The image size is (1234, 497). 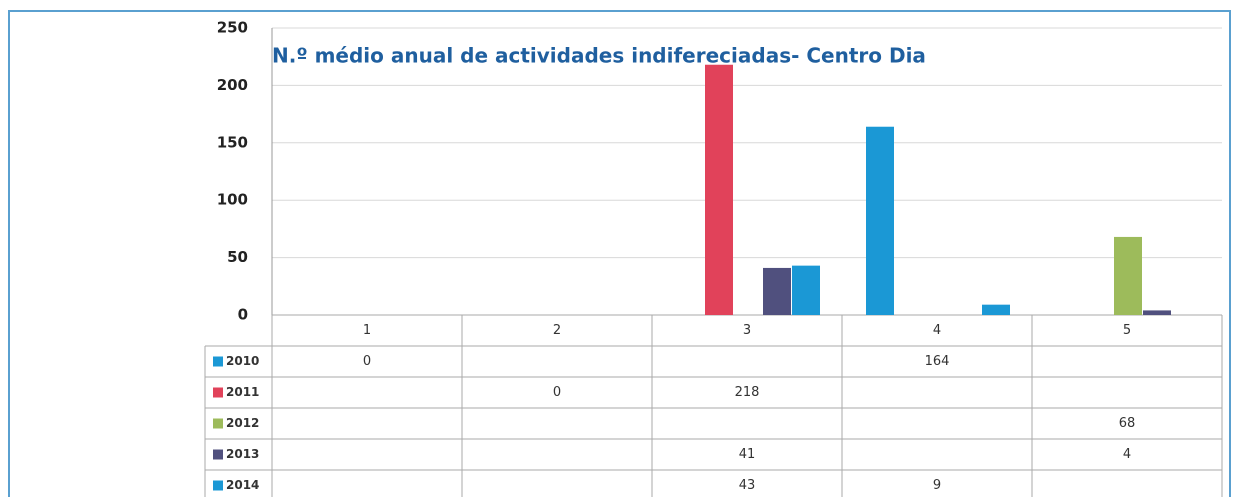 What do you see at coordinates (237, 257) in the screenshot?
I see `y-tick-label: 50` at bounding box center [237, 257].